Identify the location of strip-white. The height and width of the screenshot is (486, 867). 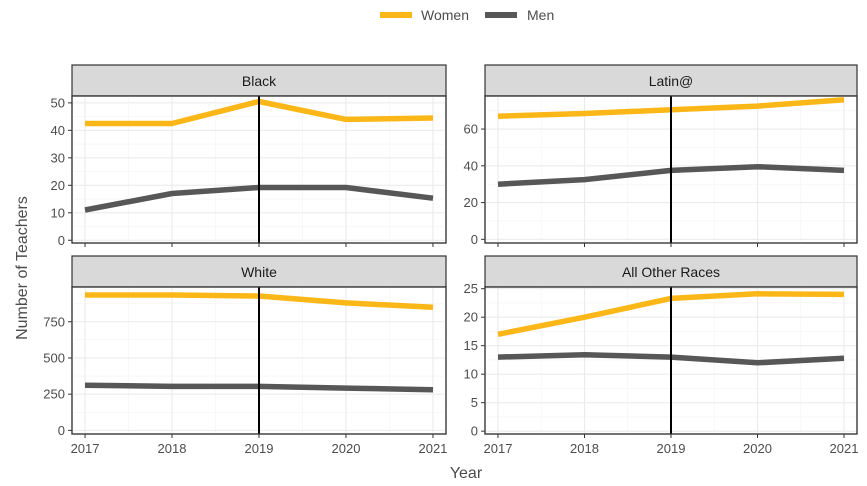
(259, 271).